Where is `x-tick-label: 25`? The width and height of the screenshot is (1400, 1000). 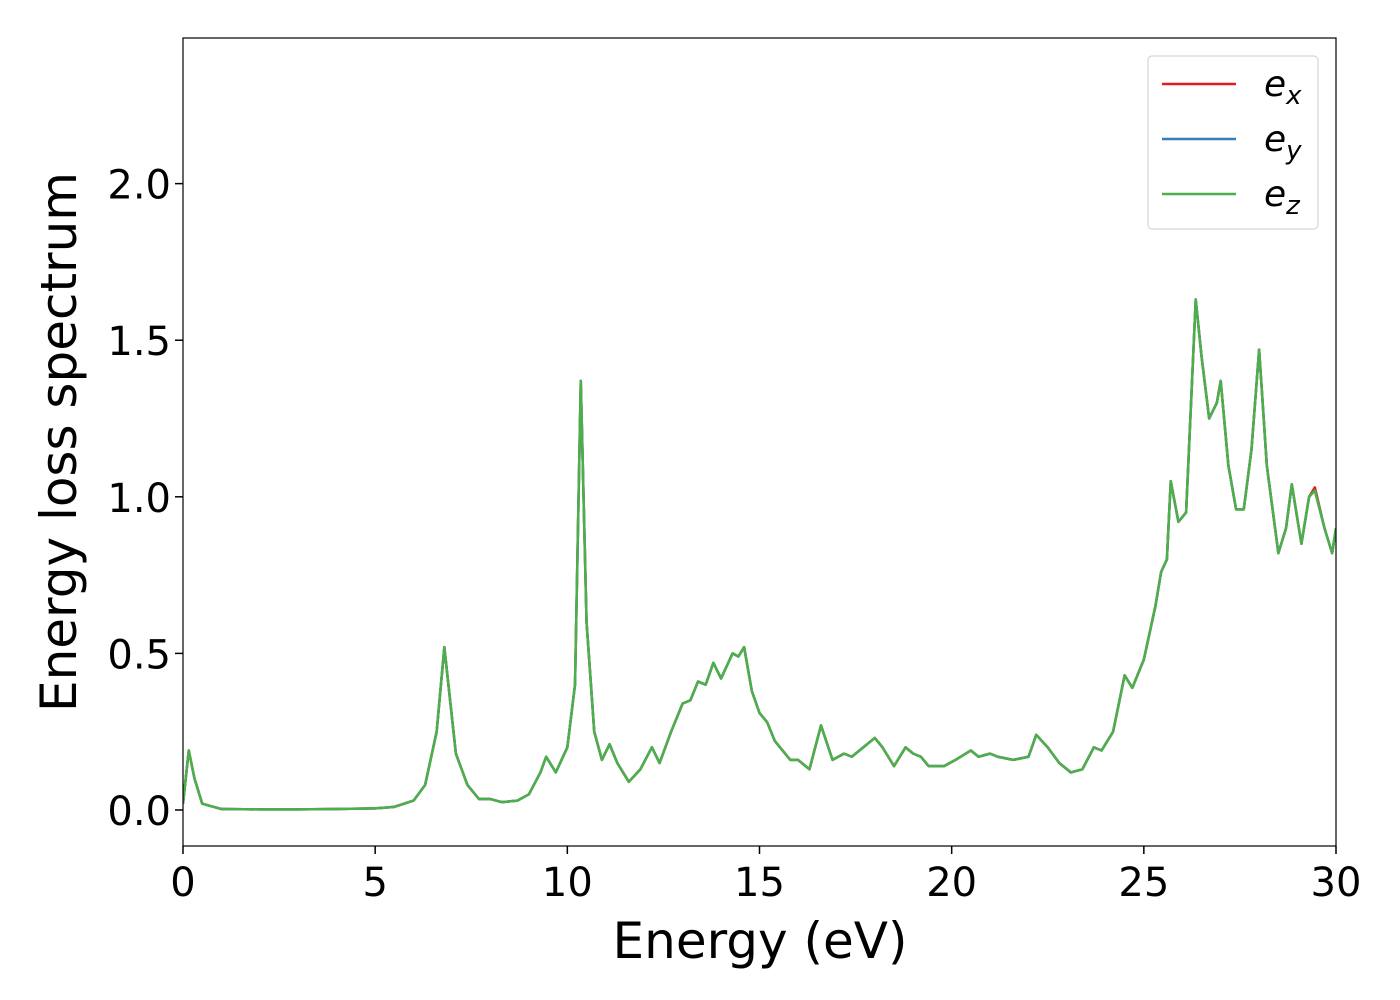 x-tick-label: 25 is located at coordinates (1143, 883).